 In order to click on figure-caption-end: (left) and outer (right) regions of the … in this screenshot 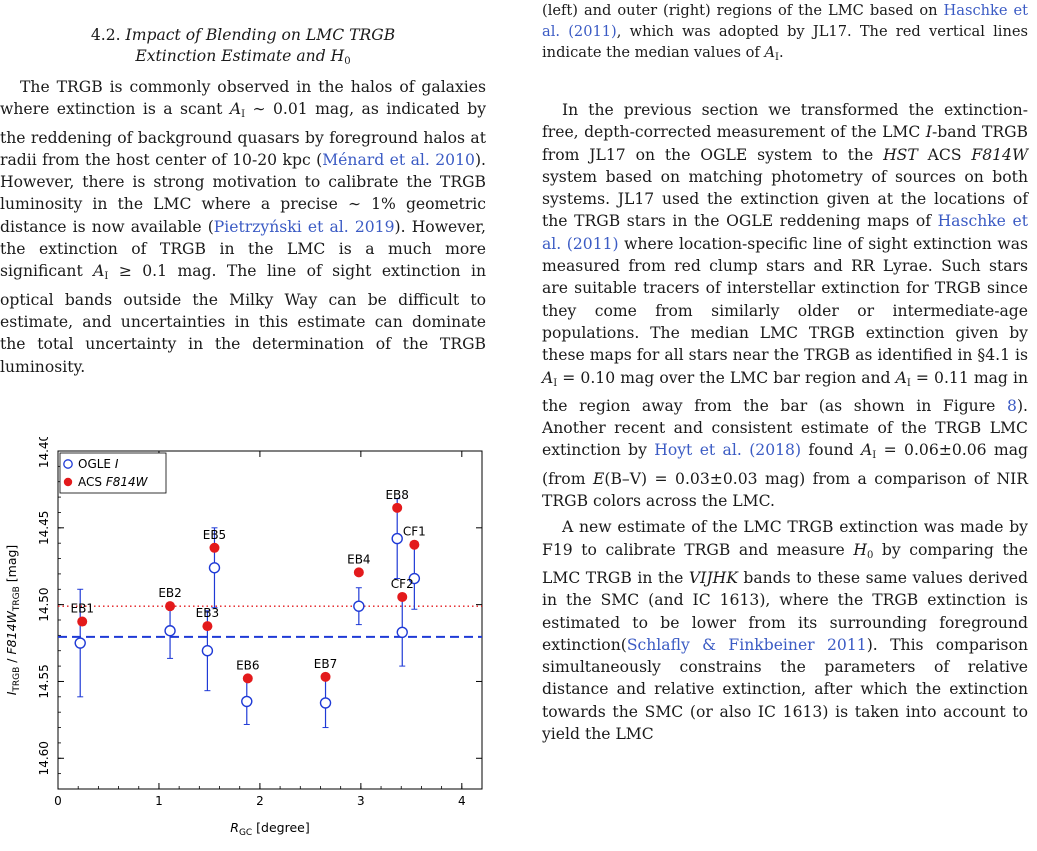, I will do `click(785, 32)`.